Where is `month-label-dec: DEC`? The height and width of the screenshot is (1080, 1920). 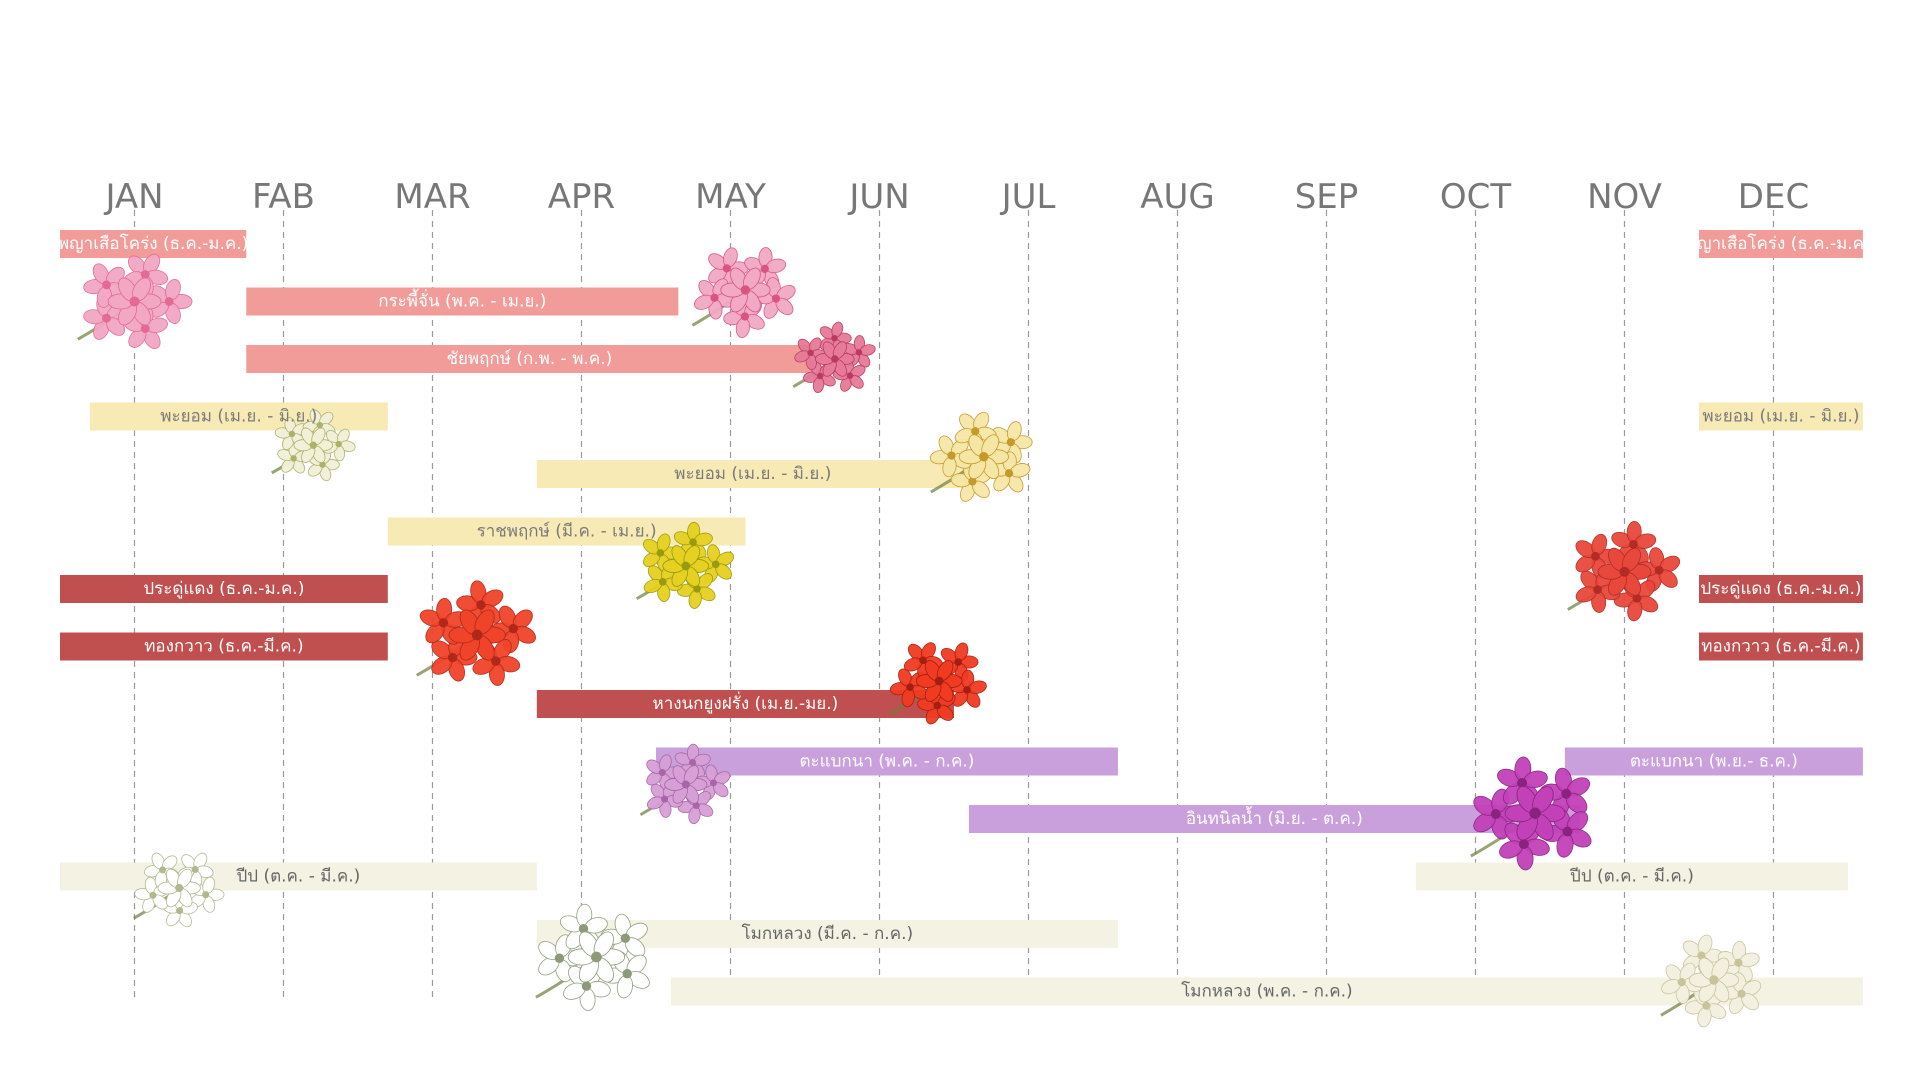 month-label-dec: DEC is located at coordinates (1773, 197).